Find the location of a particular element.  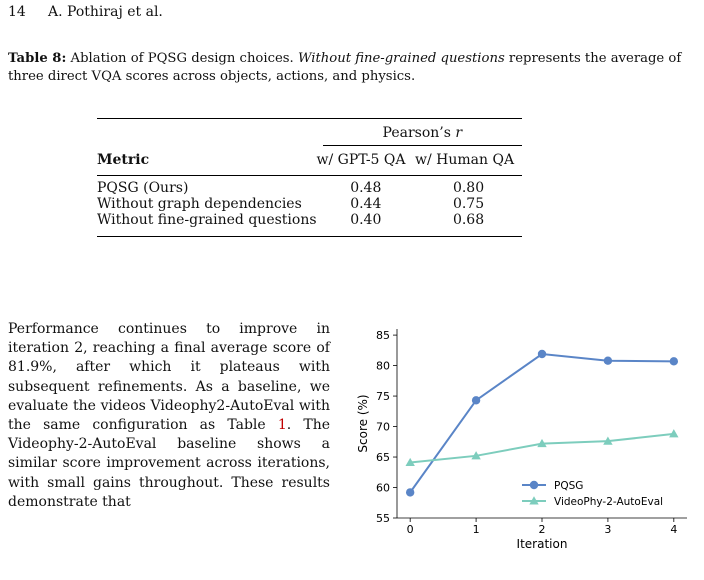

gpt5-header: w/ GPT-5 QA is located at coordinates (361, 160).